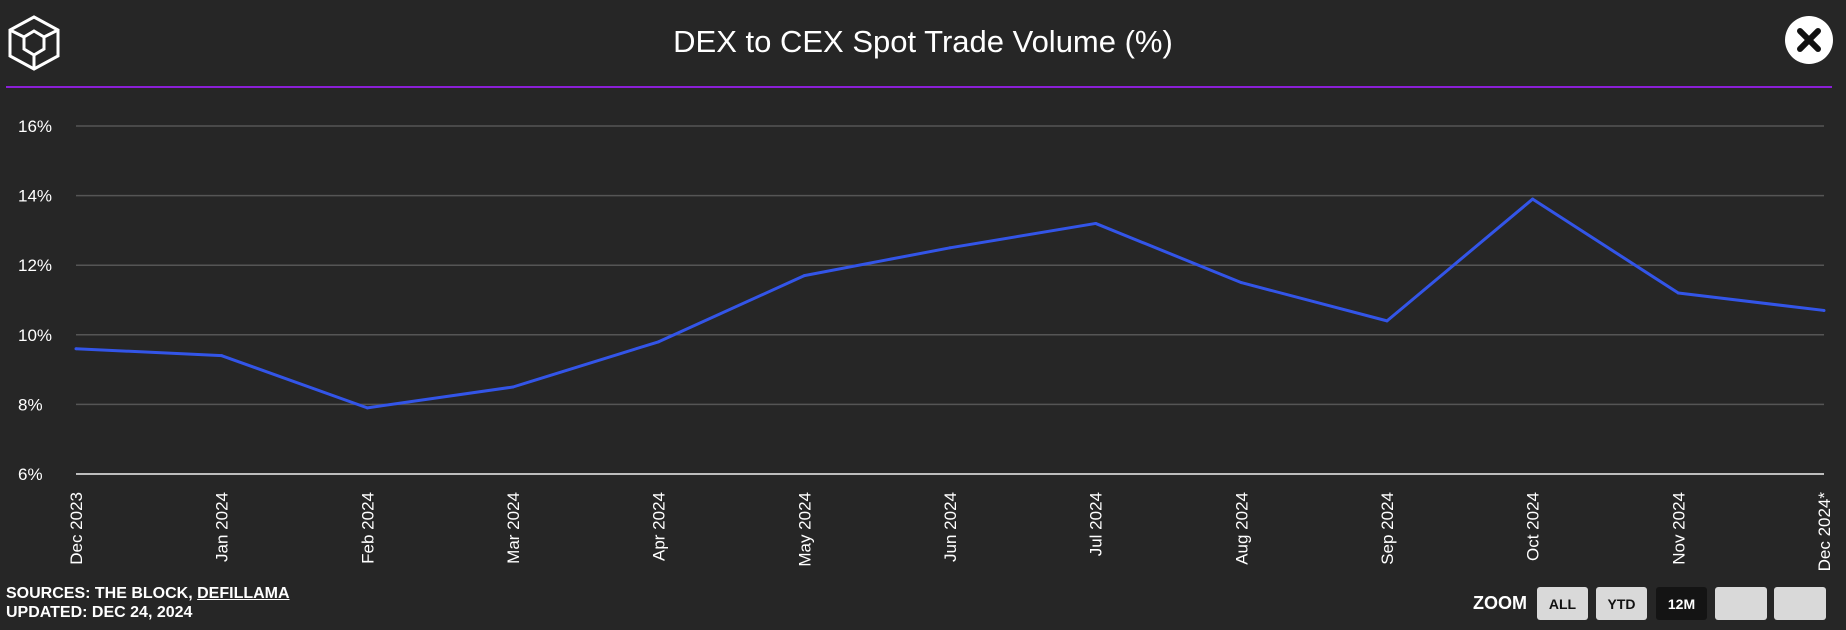  What do you see at coordinates (923, 41) in the screenshot?
I see `chart-title: DEX to CEX Spot Trade Volume (%)` at bounding box center [923, 41].